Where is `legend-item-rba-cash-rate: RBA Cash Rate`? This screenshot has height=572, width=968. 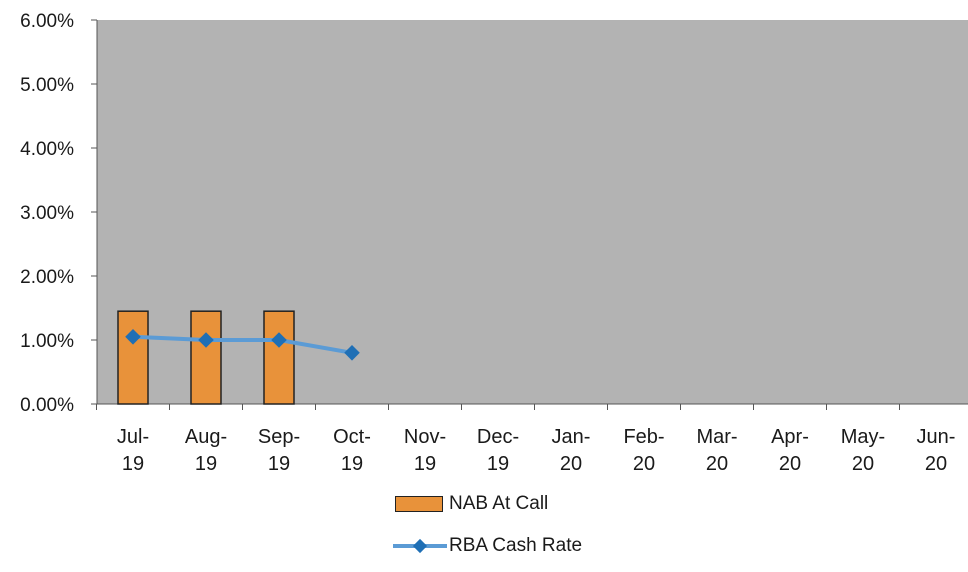
legend-item-rba-cash-rate: RBA Cash Rate is located at coordinates (525, 546).